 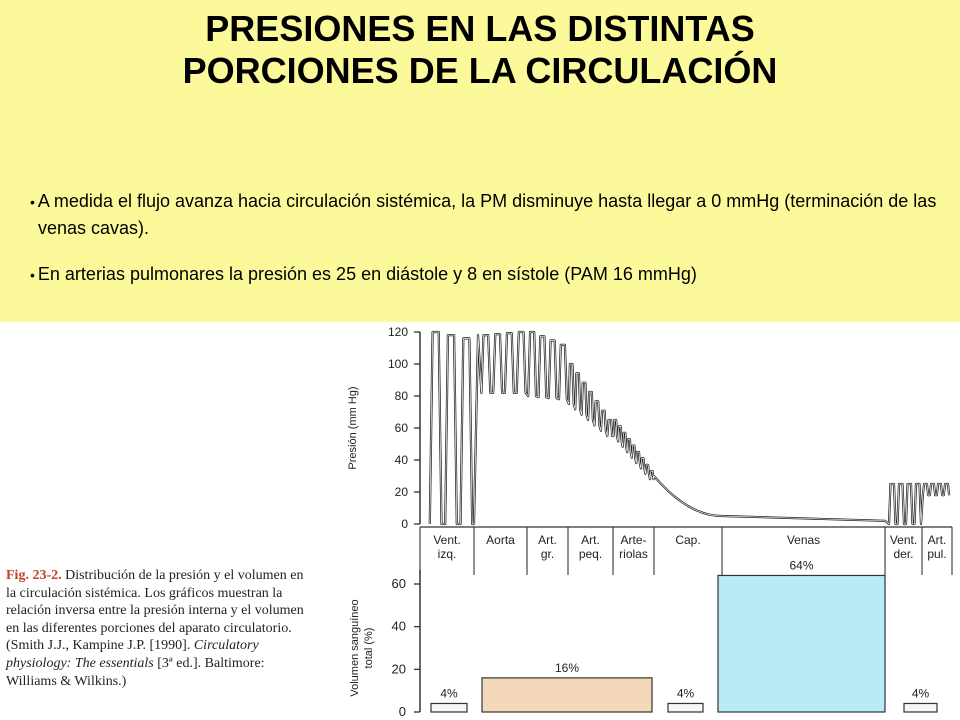 I want to click on caption-book-title: Circulatory physiology: The essentials, so click(x=132, y=654).